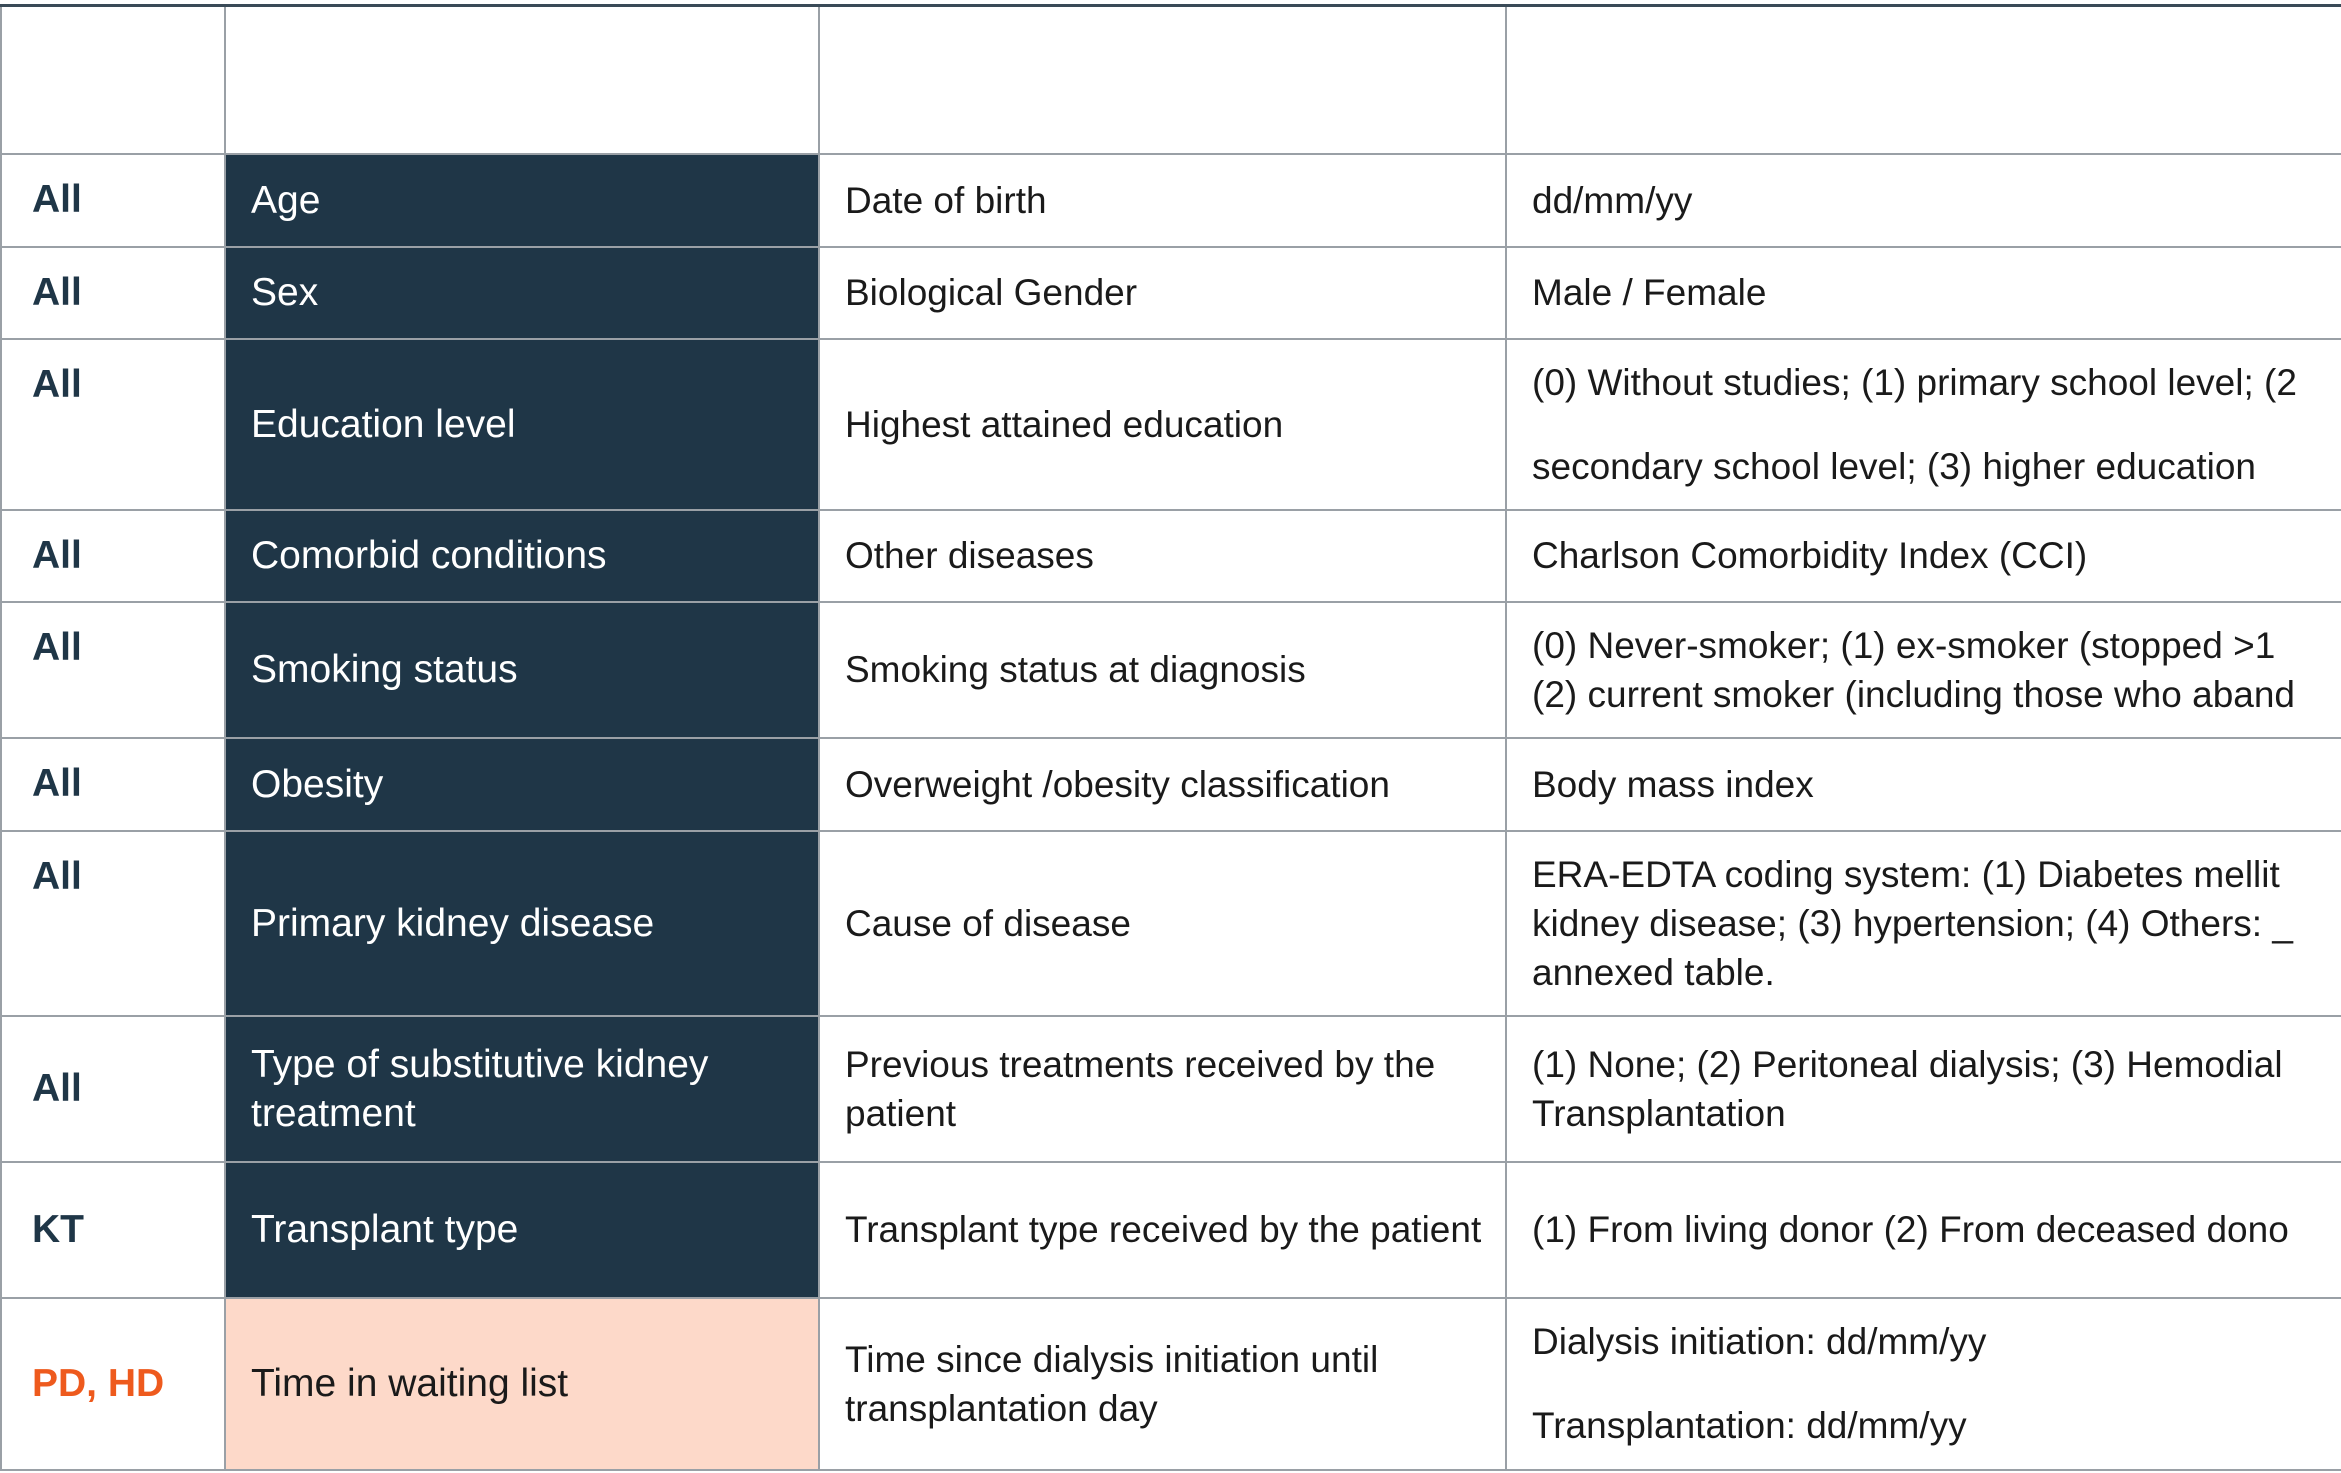  Describe the element at coordinates (522, 784) in the screenshot. I see `variable-cell: Obesity` at that location.